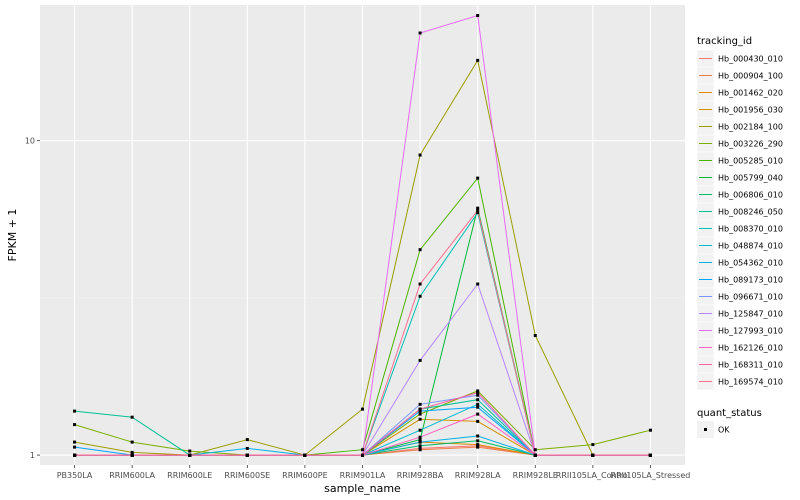  I want to click on legend-item: Hb_001956_030, so click(739, 109).